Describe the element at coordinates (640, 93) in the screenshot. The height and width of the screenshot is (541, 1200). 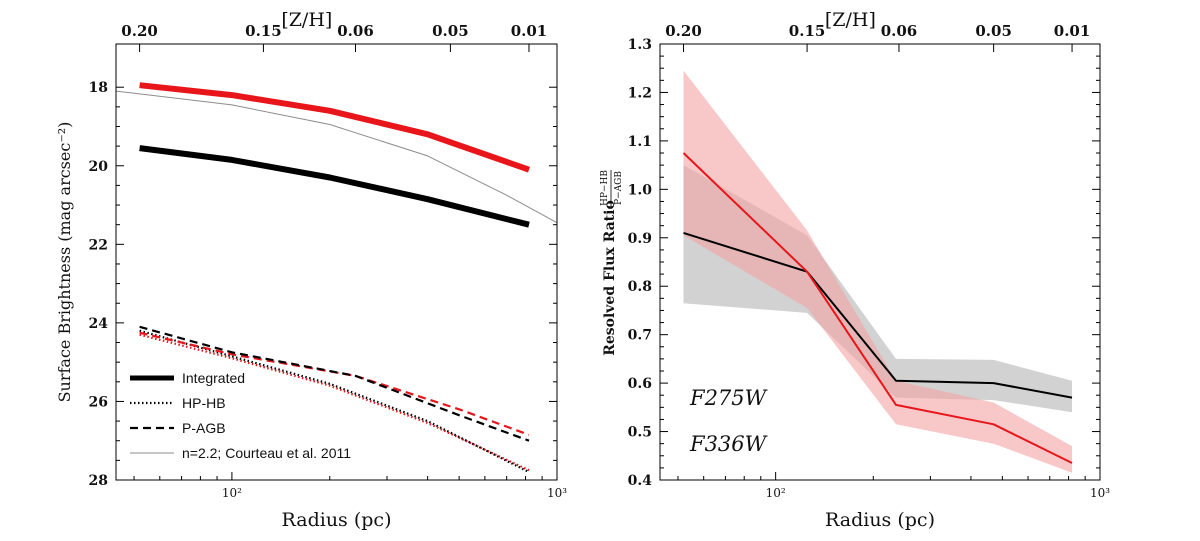
I see `y-tick-label: 1.2` at that location.